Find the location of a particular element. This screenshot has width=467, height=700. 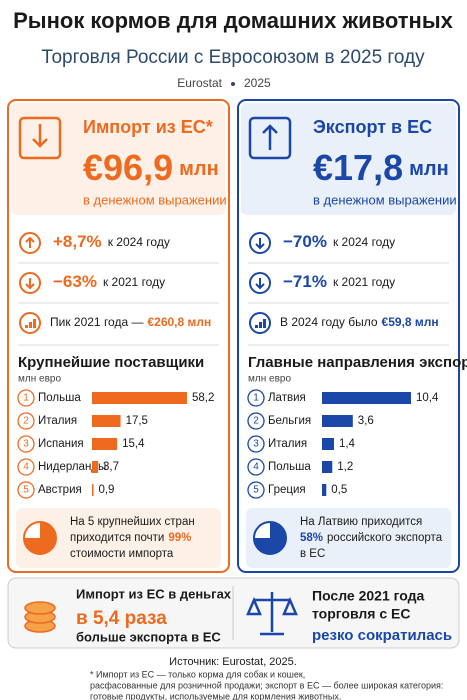

amount-caption: в денежном выражении is located at coordinates (155, 199).